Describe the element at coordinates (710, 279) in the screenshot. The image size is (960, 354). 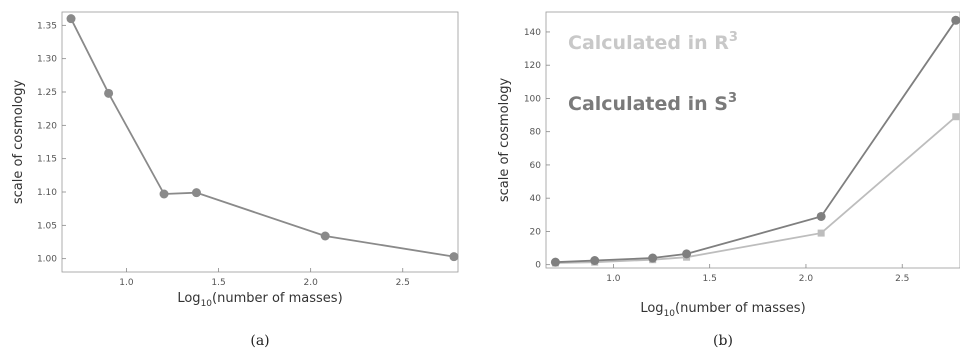
I see `chart-b-xtick-label: 1.5` at that location.